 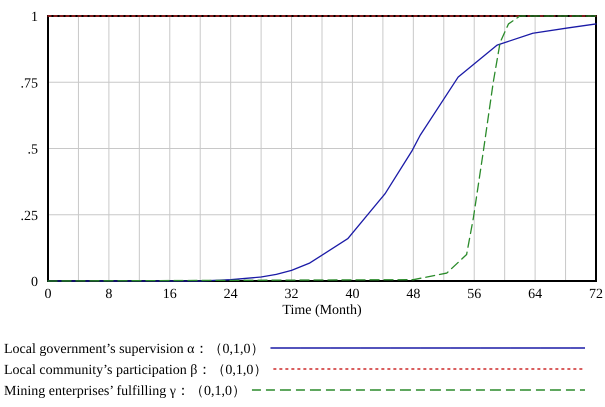 I want to click on x-axis-title: Time (Month), so click(x=322, y=310).